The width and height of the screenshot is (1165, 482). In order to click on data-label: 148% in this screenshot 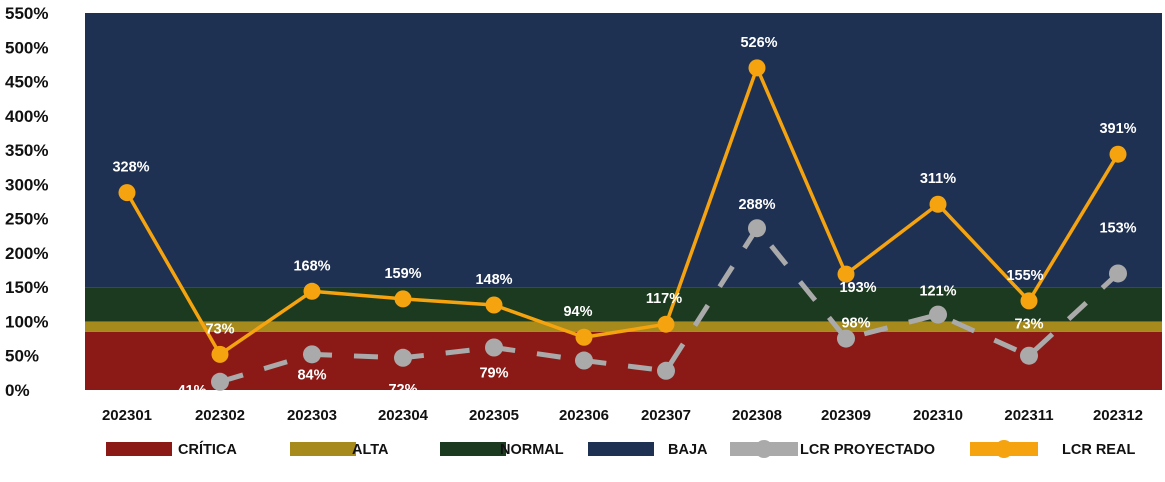, I will do `click(493, 280)`.